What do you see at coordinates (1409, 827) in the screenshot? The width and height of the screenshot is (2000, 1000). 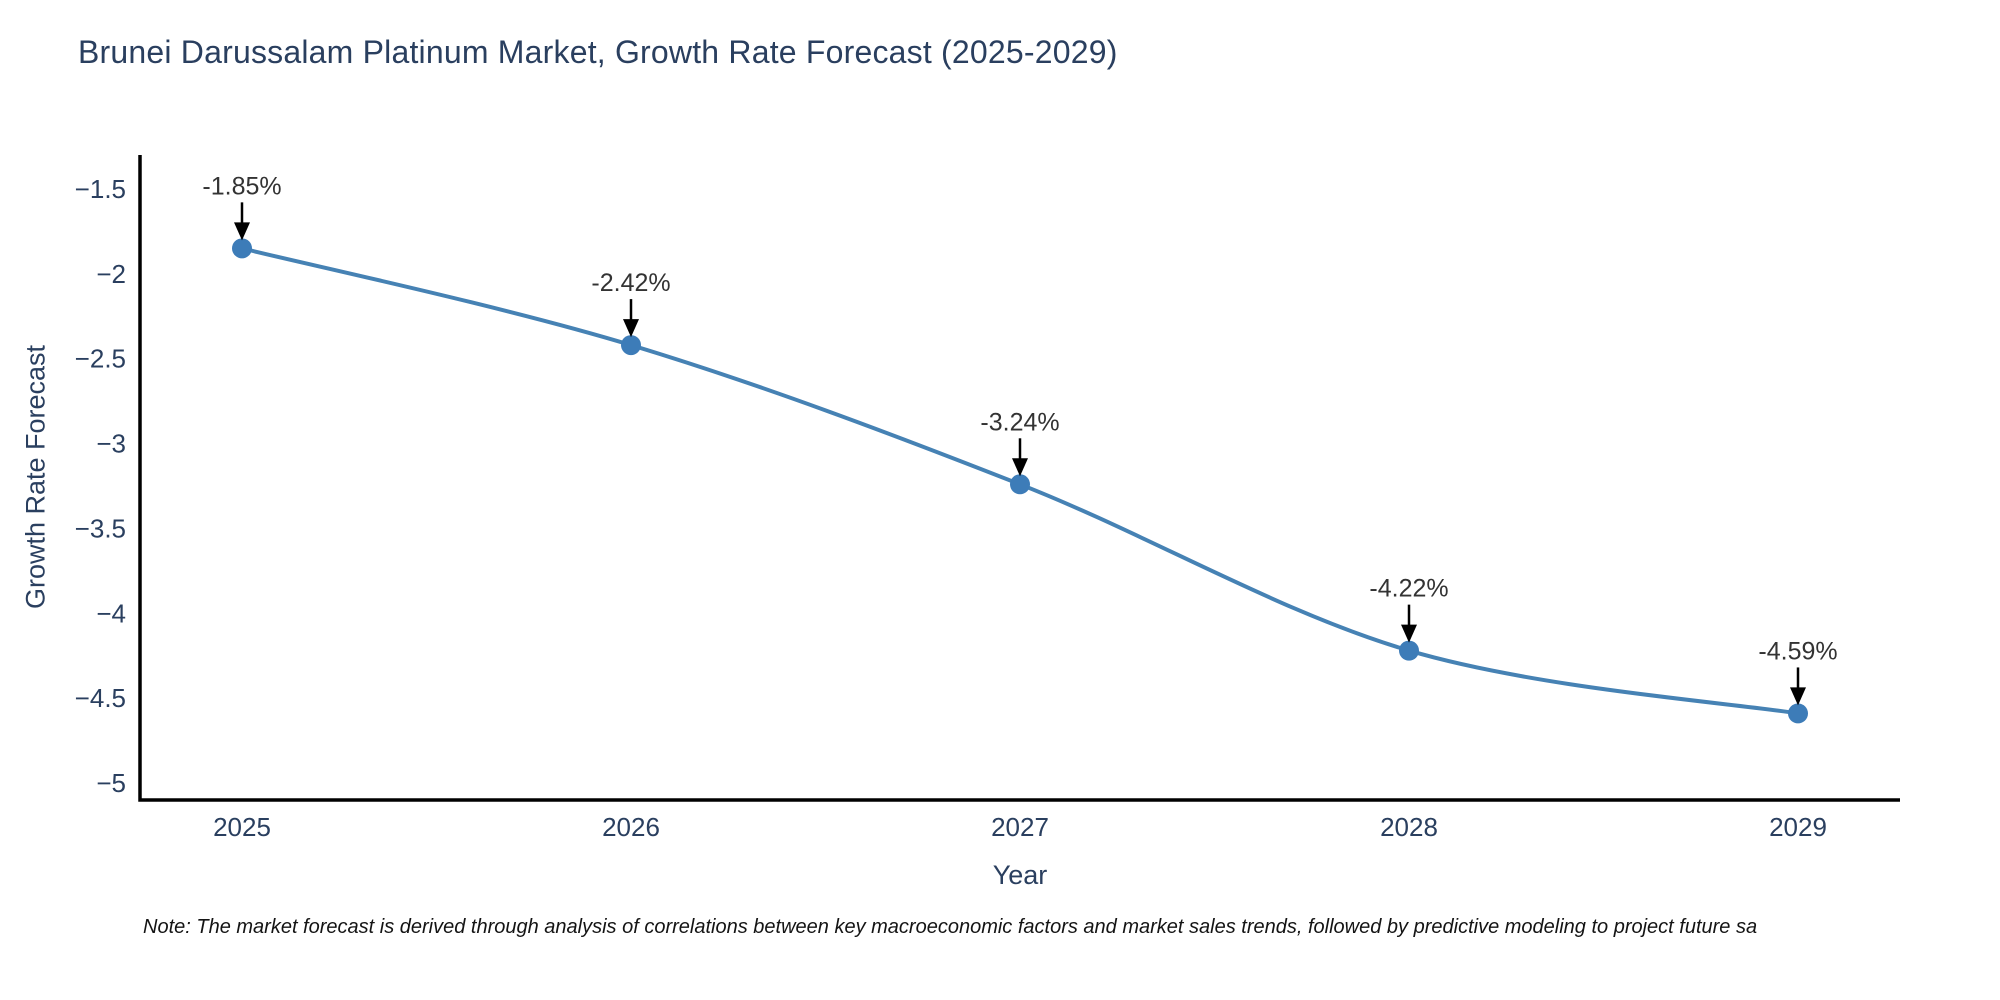 I see `x-tick-label: 2028` at bounding box center [1409, 827].